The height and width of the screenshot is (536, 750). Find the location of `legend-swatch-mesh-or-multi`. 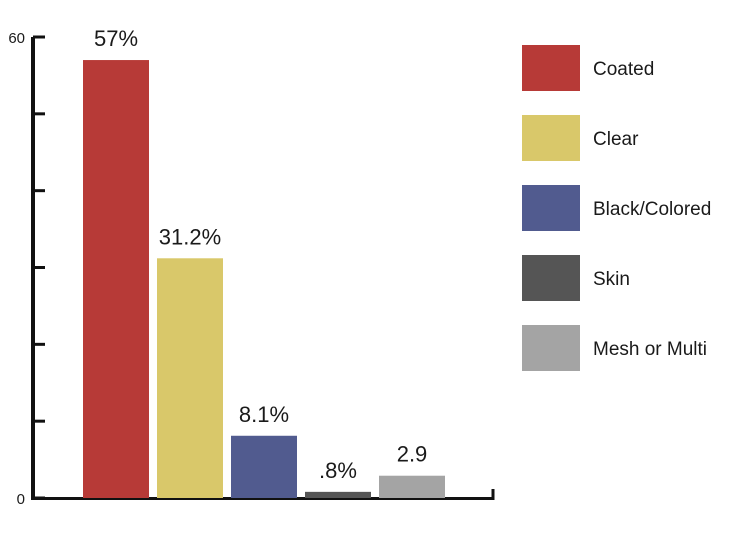

legend-swatch-mesh-or-multi is located at coordinates (551, 348).